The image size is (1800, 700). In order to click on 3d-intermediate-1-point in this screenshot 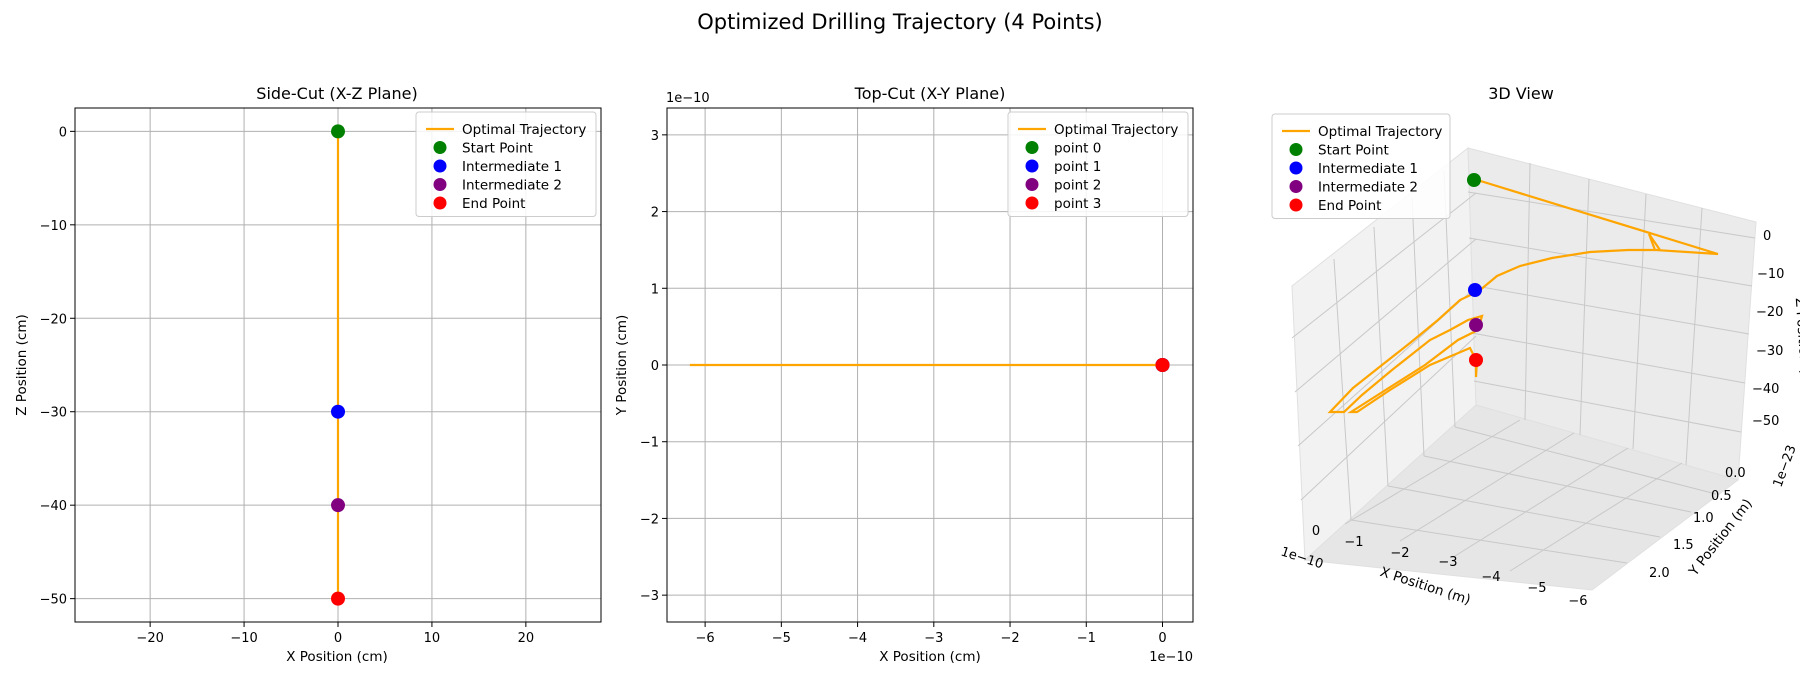, I will do `click(1475, 290)`.